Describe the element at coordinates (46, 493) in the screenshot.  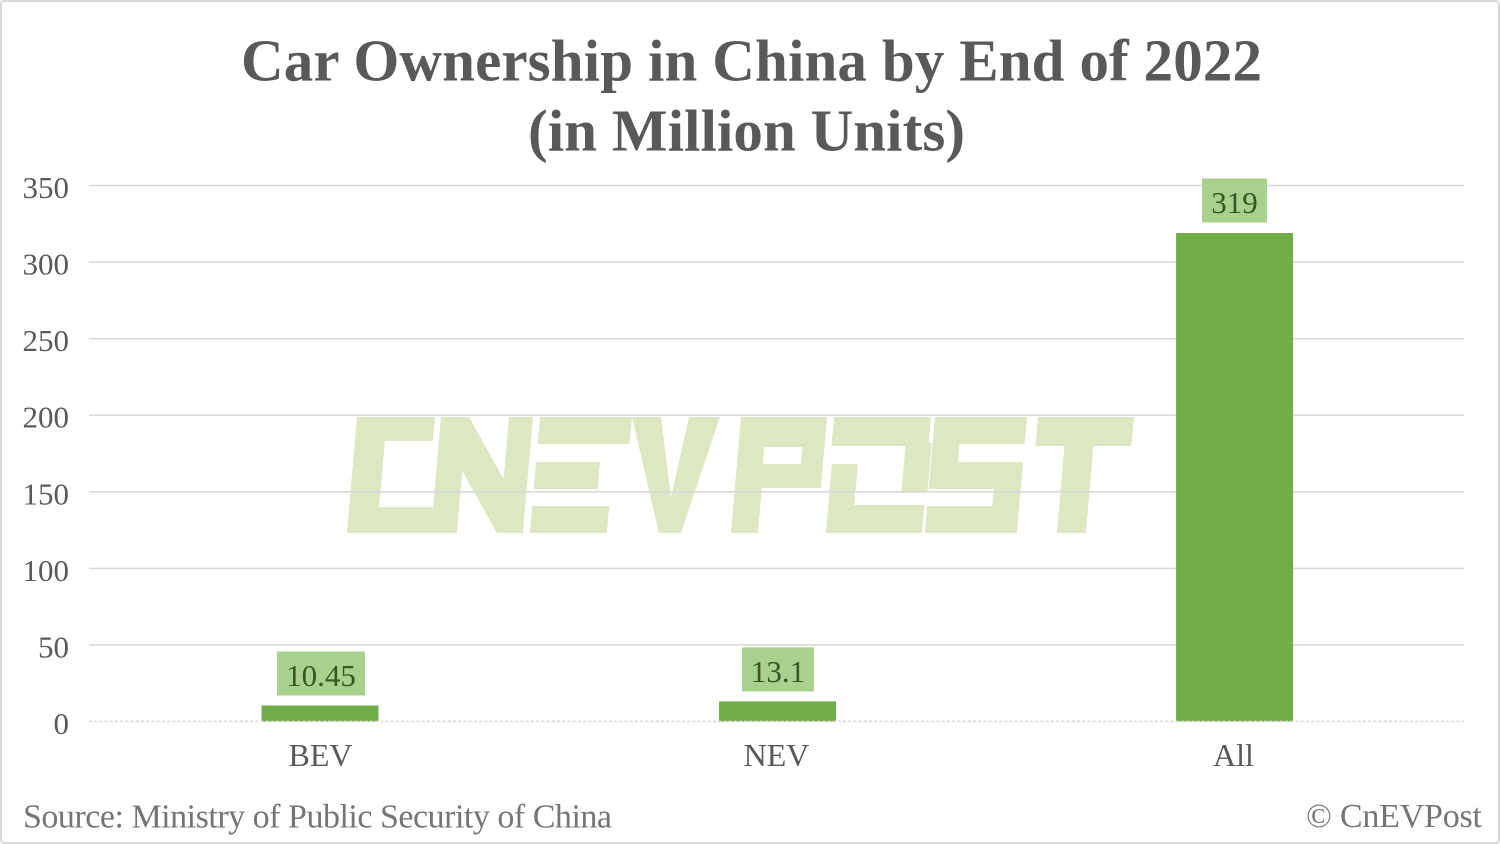
I see `svg-text: 150` at that location.